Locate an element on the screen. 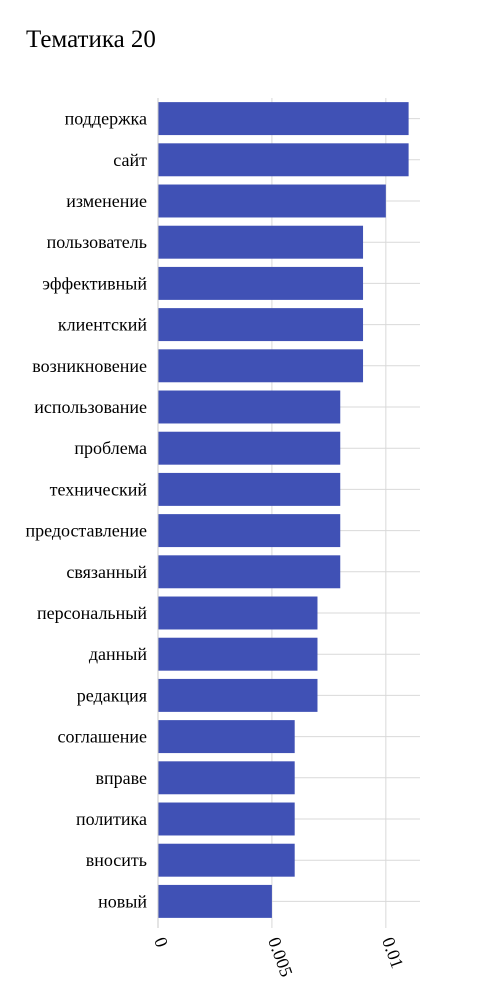  x-tick-labels: 0 0.005 0.01 is located at coordinates (278, 957).